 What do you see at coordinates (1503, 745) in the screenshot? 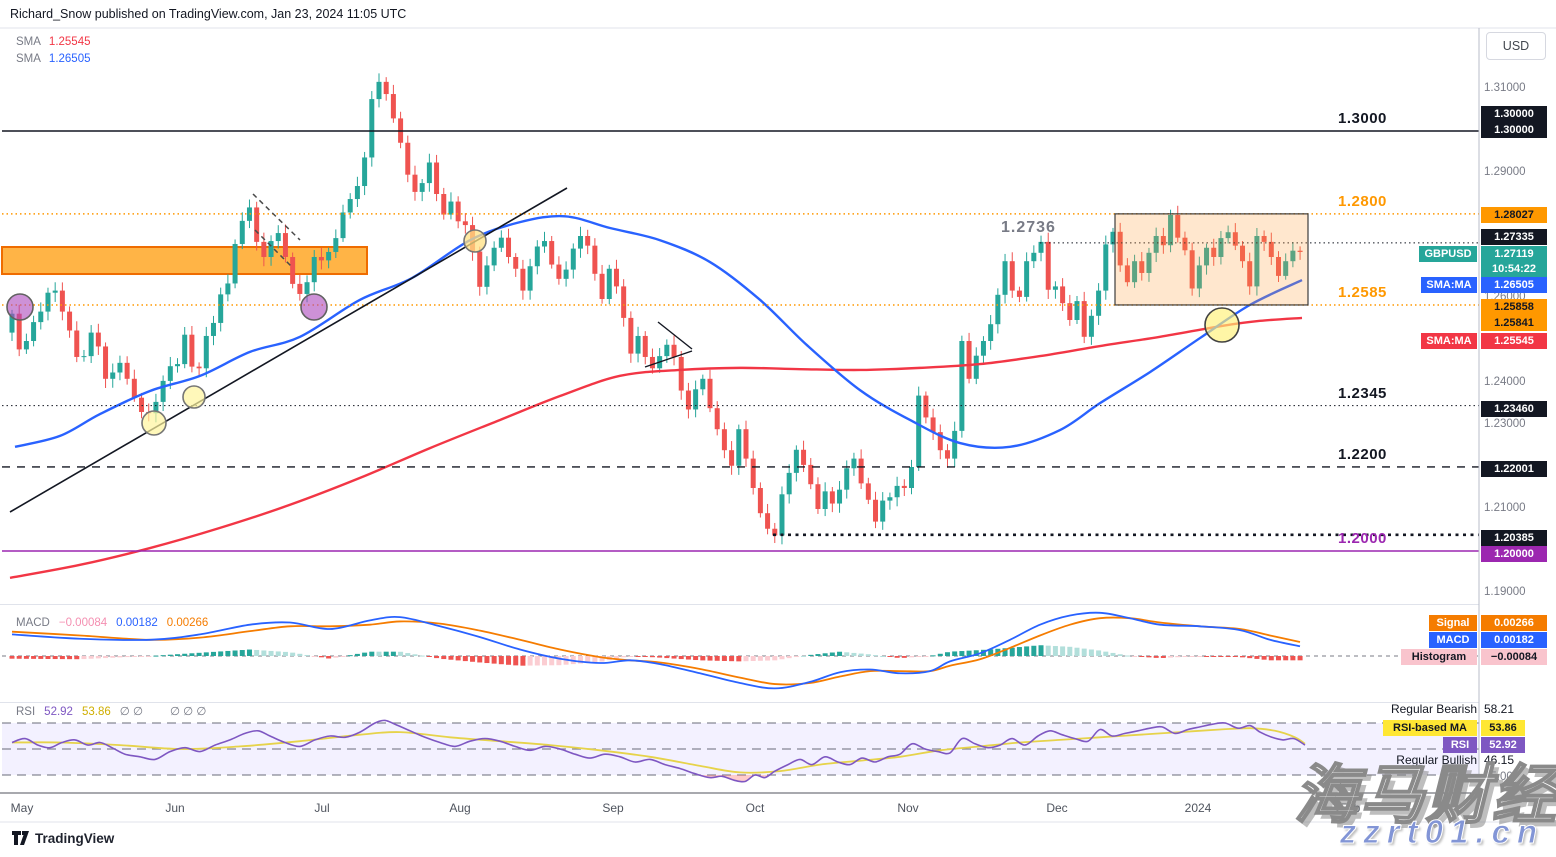
I see `indicator-value-badge: 52.92` at bounding box center [1503, 745].